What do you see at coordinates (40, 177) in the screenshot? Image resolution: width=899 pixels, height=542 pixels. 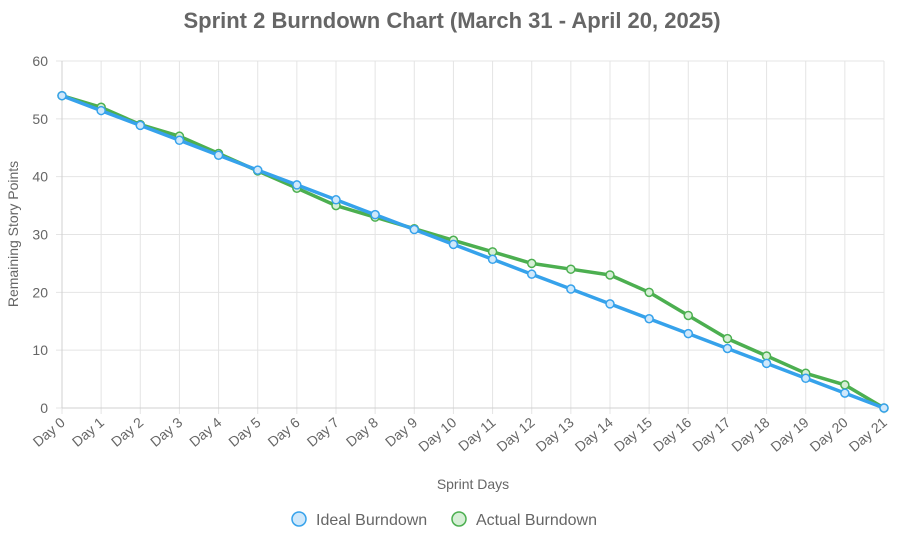 I see `y-tick-label: 40` at bounding box center [40, 177].